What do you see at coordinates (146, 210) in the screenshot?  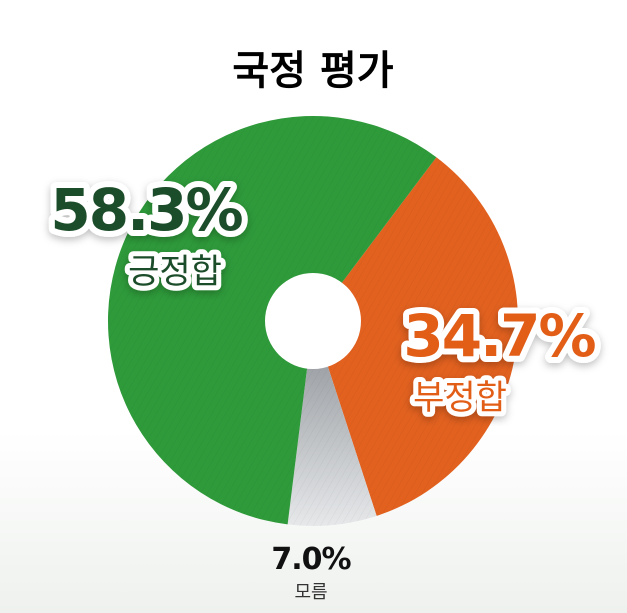 I see `slice-value-label-positive: 58.3%` at bounding box center [146, 210].